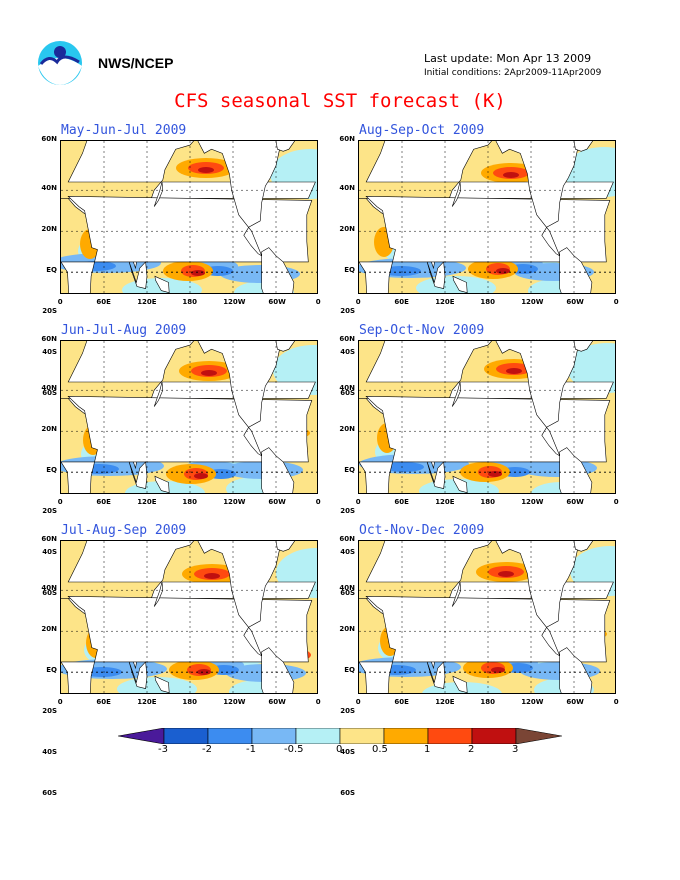 This screenshot has height=880, width=680. Describe the element at coordinates (340, 101) in the screenshot. I see `main-title: CFS seasonal SST forecast (K)` at that location.